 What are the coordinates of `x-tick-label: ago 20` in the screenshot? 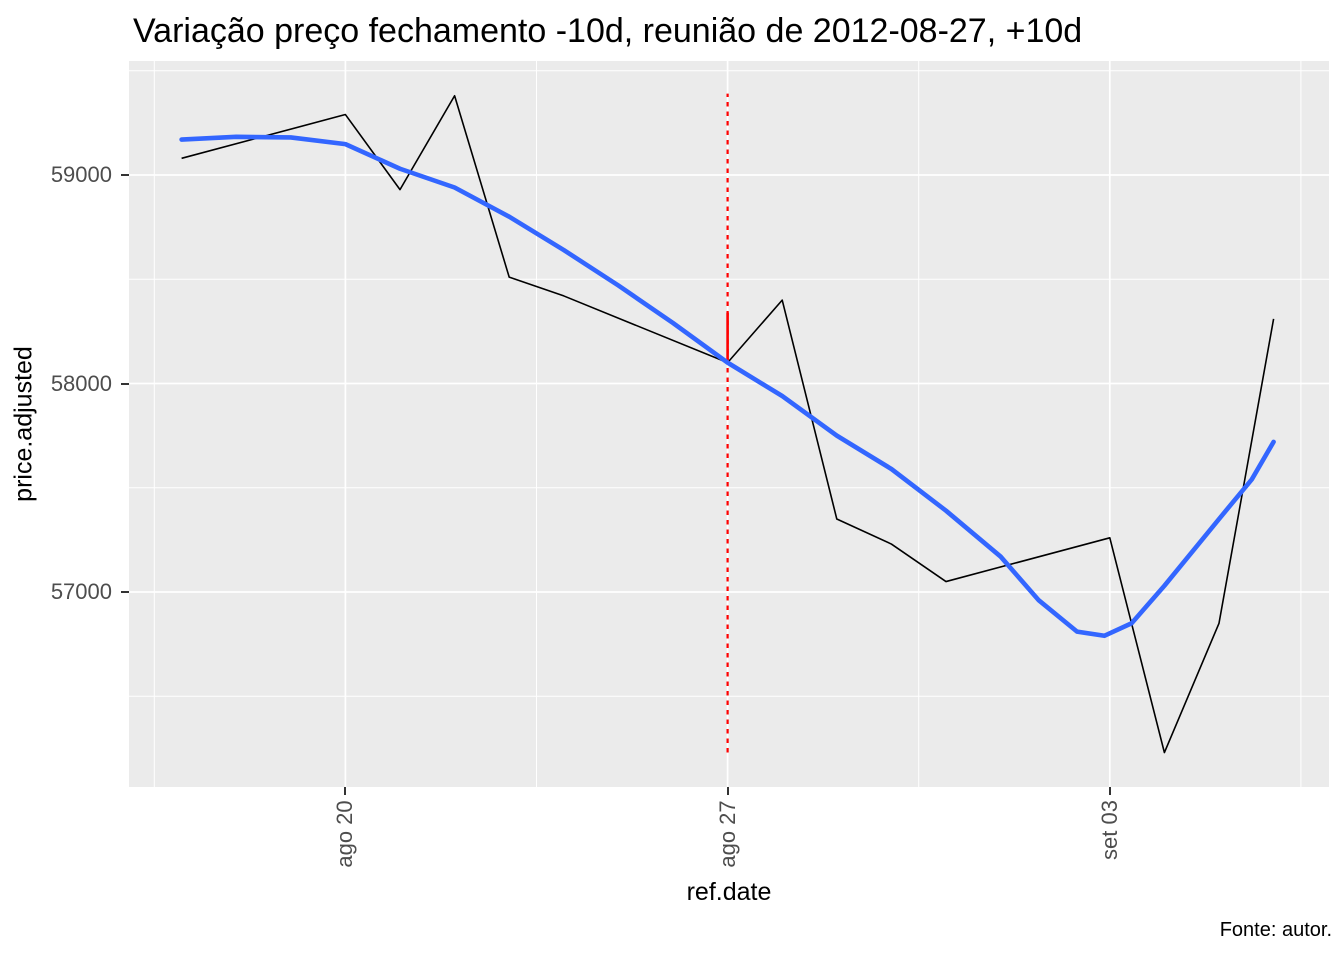 It's located at (345, 833).